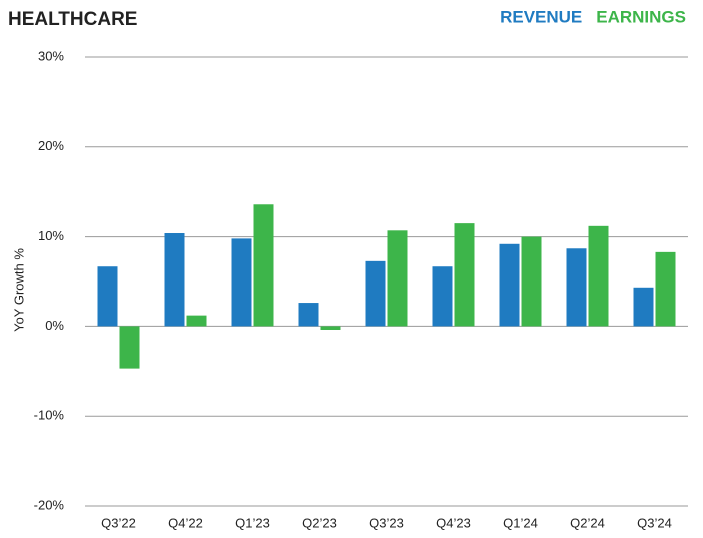  I want to click on chart-title: HEALTHCARE, so click(72, 19).